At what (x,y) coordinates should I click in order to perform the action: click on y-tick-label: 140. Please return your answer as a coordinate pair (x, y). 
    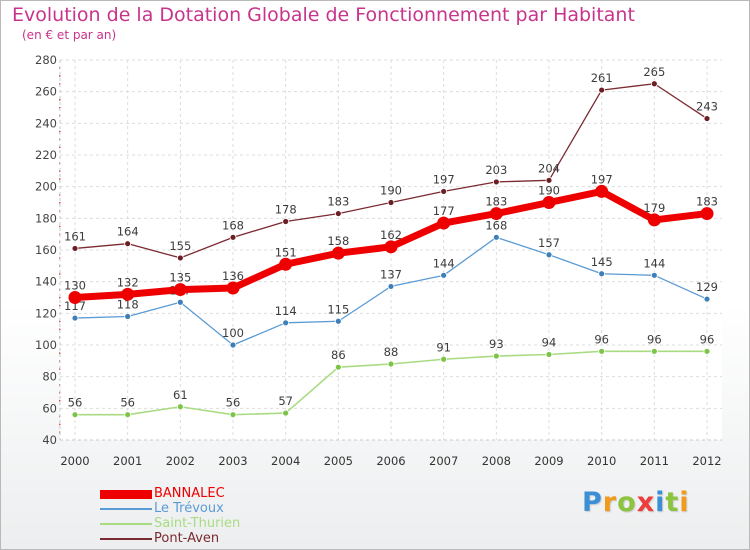
    Looking at the image, I should click on (46, 282).